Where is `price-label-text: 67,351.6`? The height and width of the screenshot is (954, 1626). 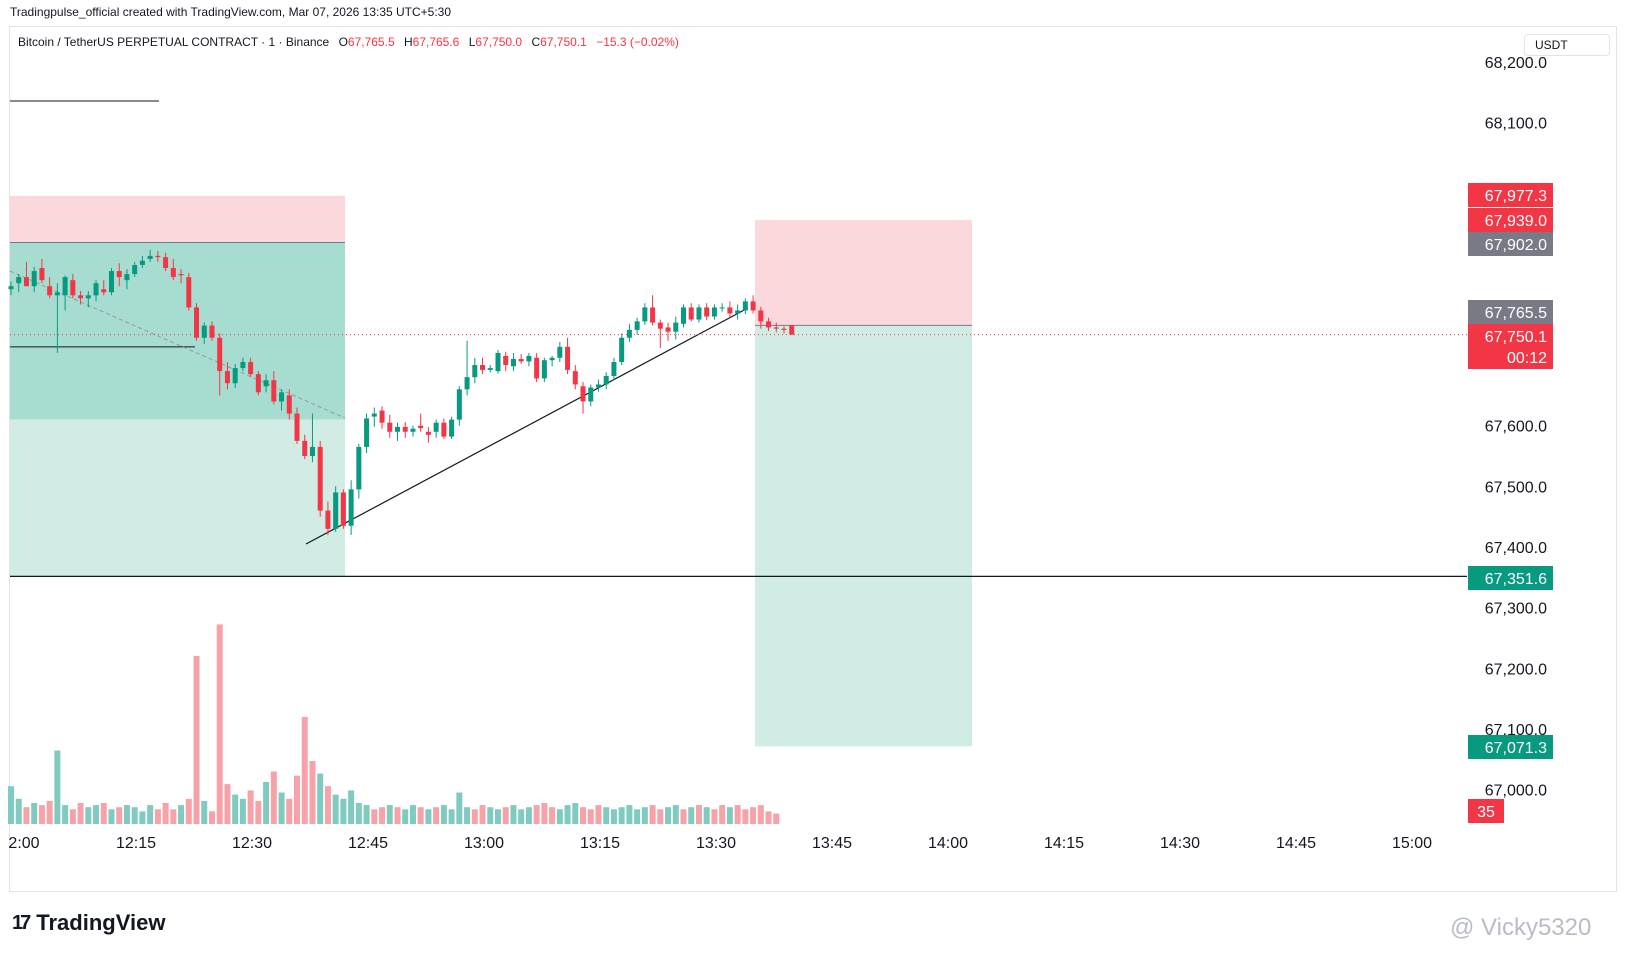
price-label-text: 67,351.6 is located at coordinates (1516, 579).